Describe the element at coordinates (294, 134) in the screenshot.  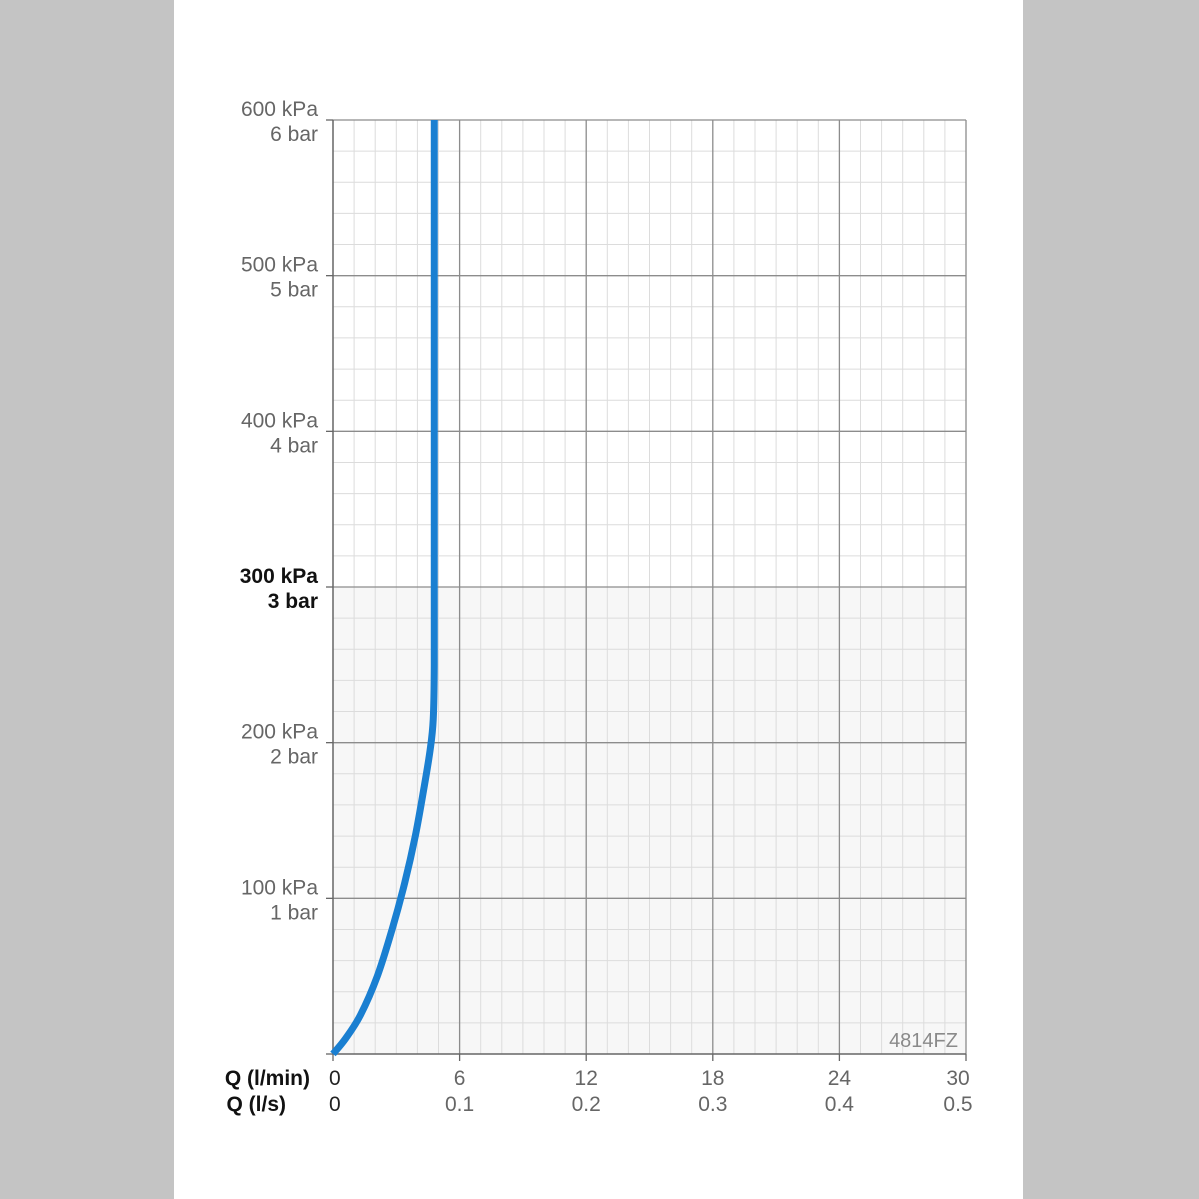
I see `y-tick-label-bar: 6 bar` at that location.